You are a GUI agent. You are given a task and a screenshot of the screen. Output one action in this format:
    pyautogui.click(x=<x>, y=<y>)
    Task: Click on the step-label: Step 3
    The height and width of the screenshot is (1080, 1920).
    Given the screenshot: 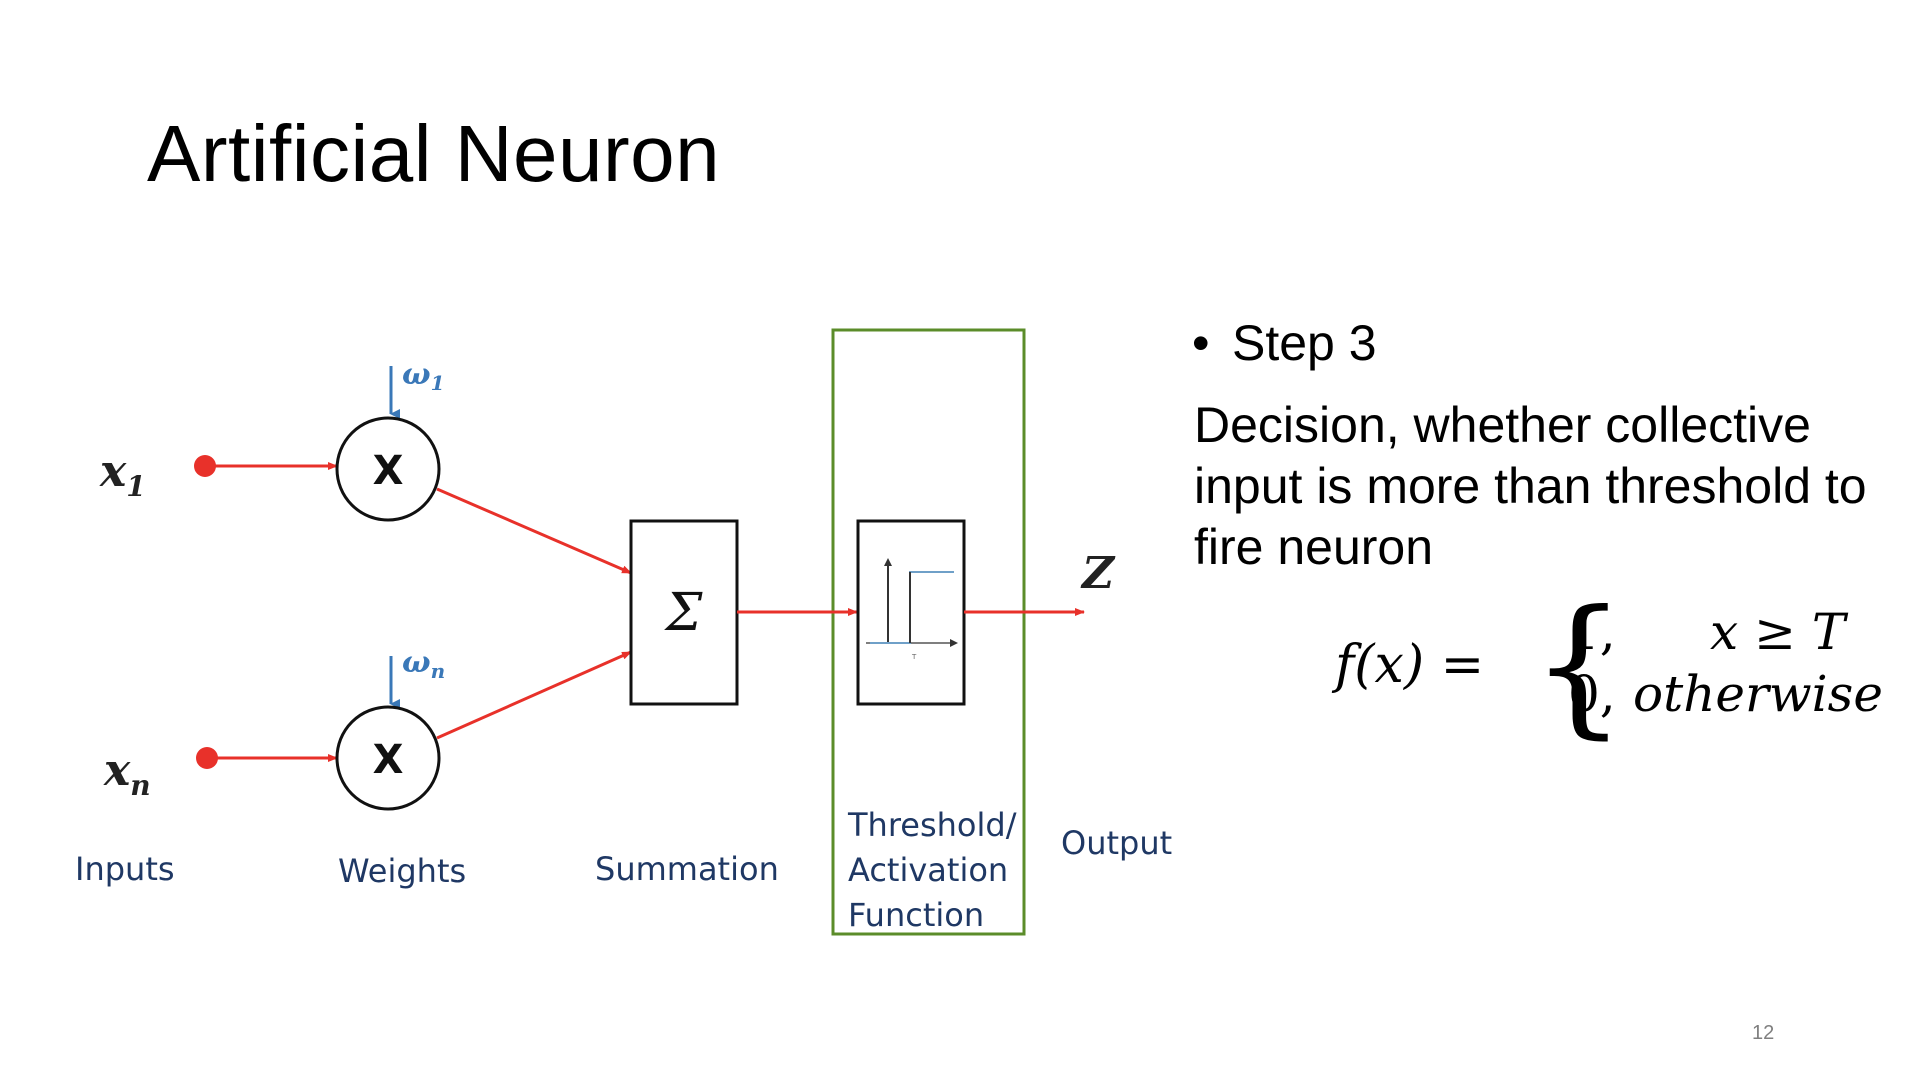 What is the action you would take?
    pyautogui.click(x=1304, y=343)
    